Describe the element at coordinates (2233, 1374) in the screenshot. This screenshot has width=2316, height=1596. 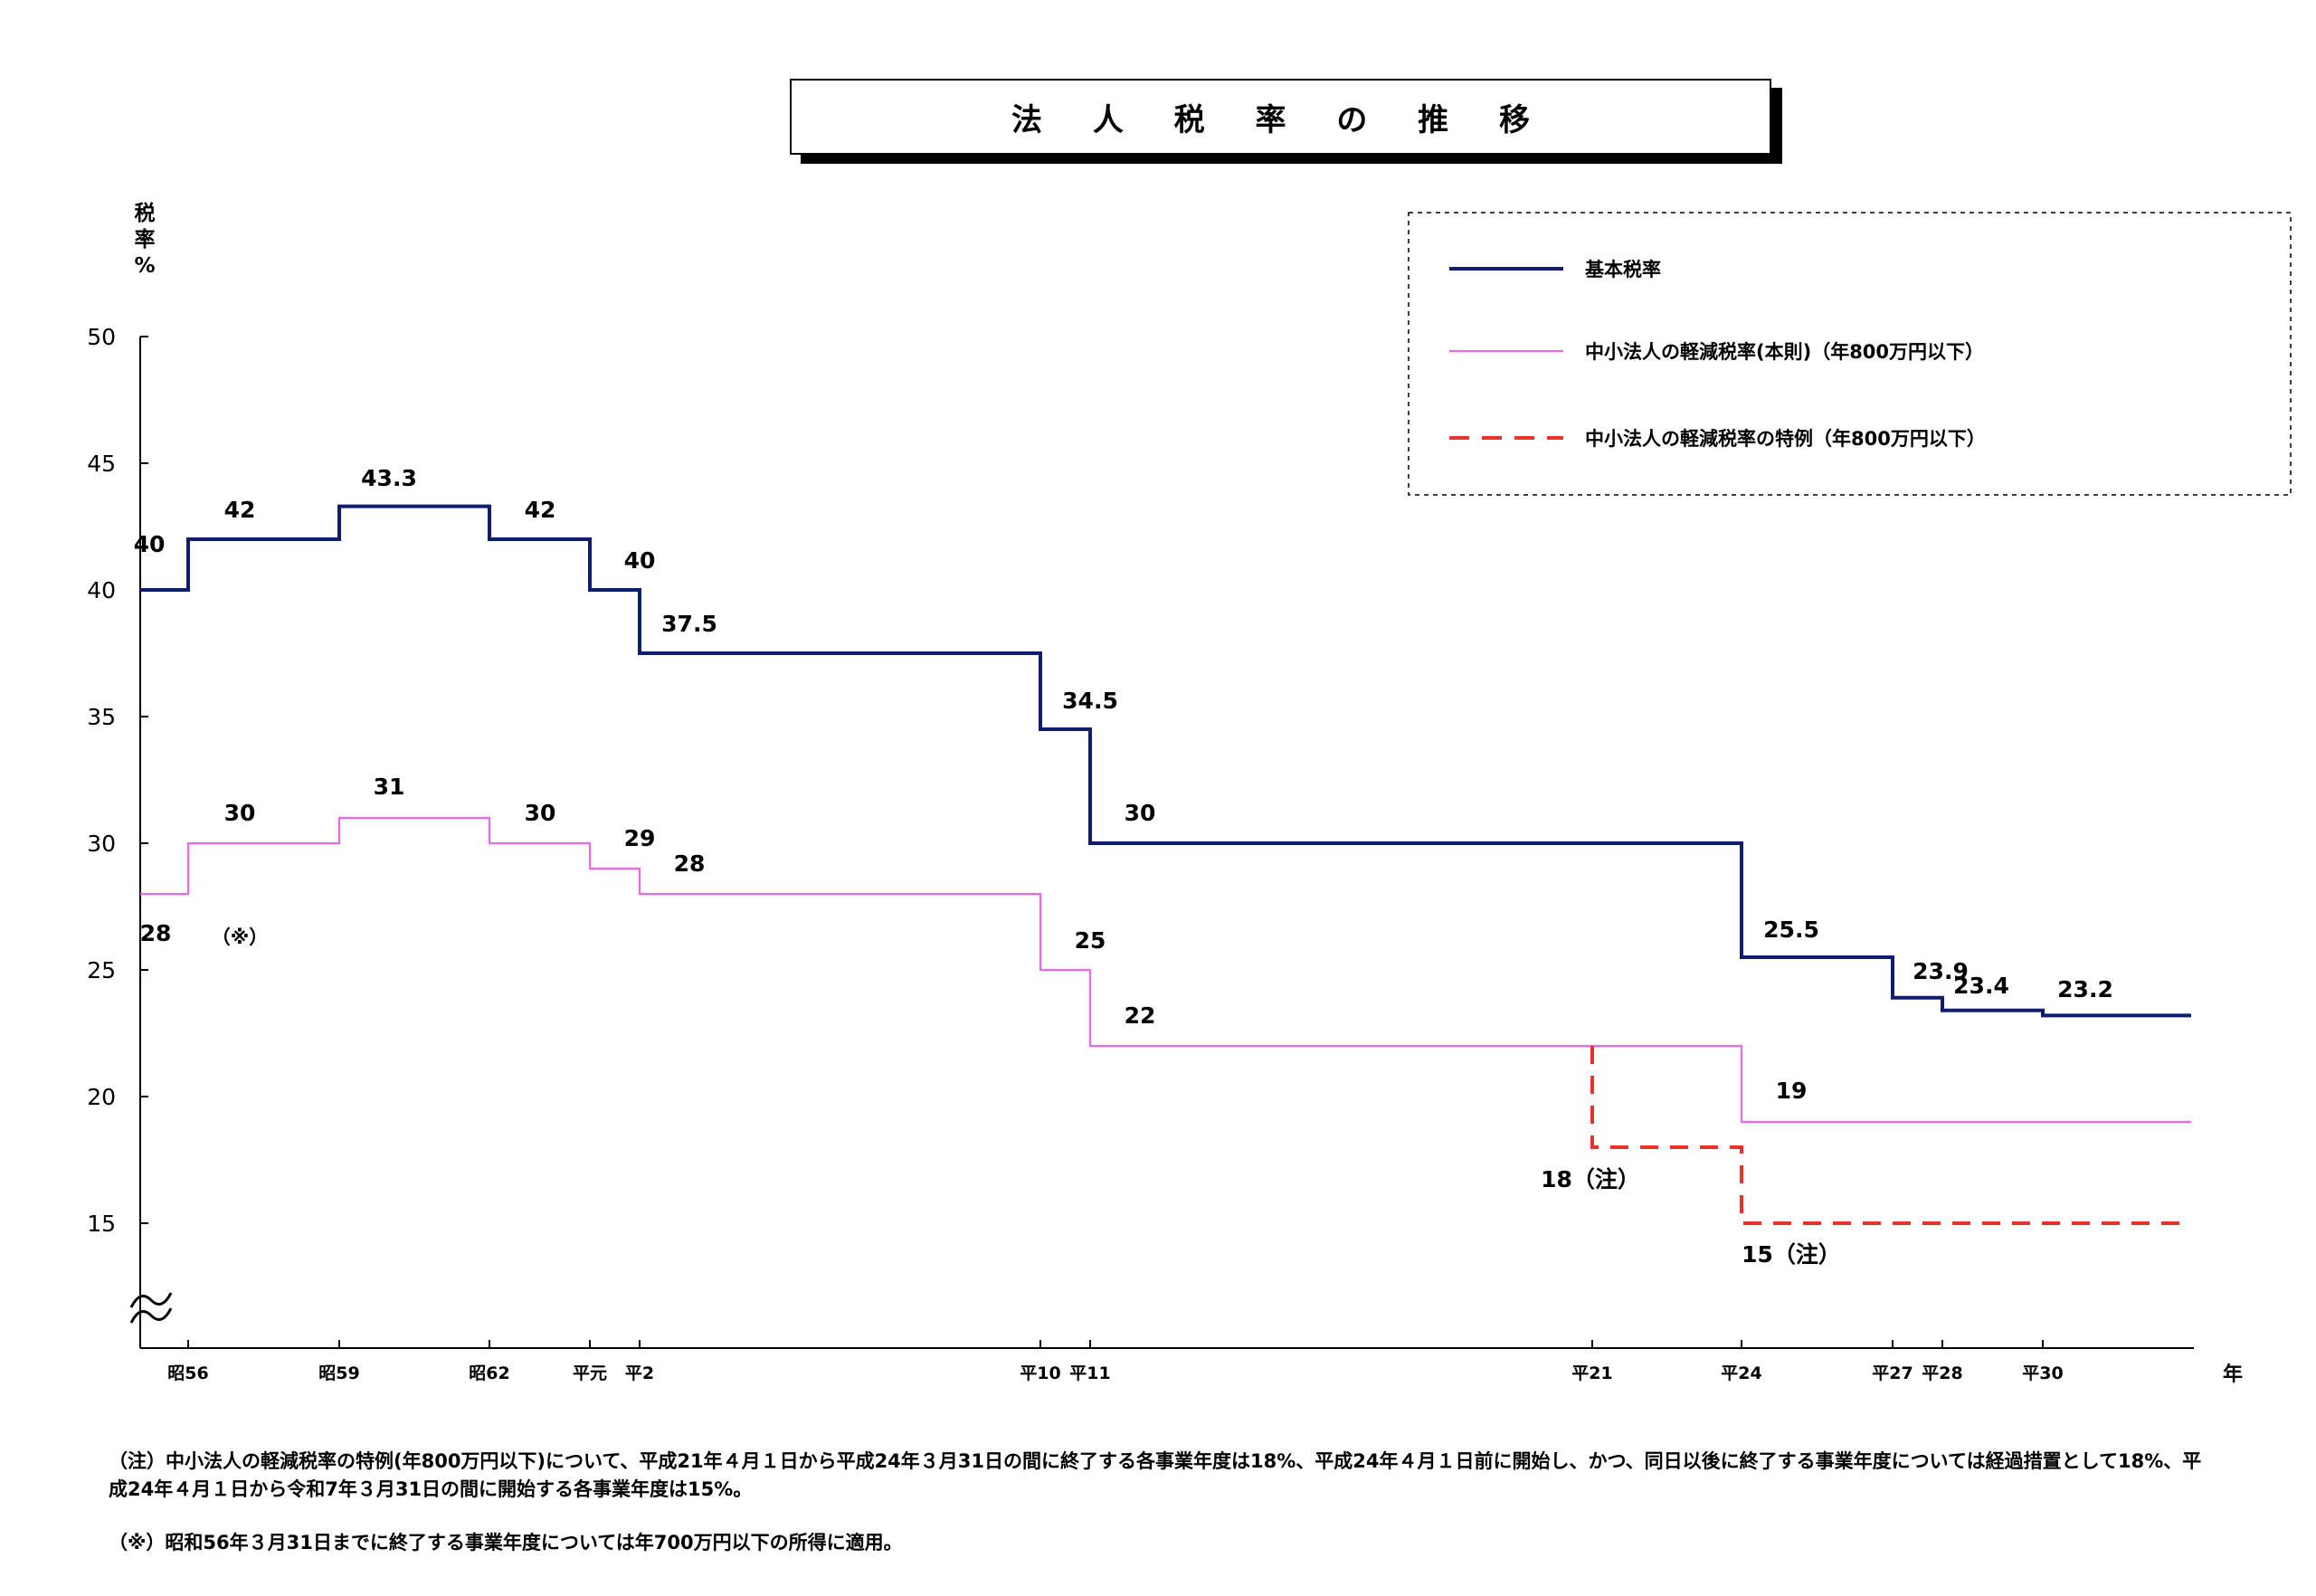
I see `x-axis-label: 年` at that location.